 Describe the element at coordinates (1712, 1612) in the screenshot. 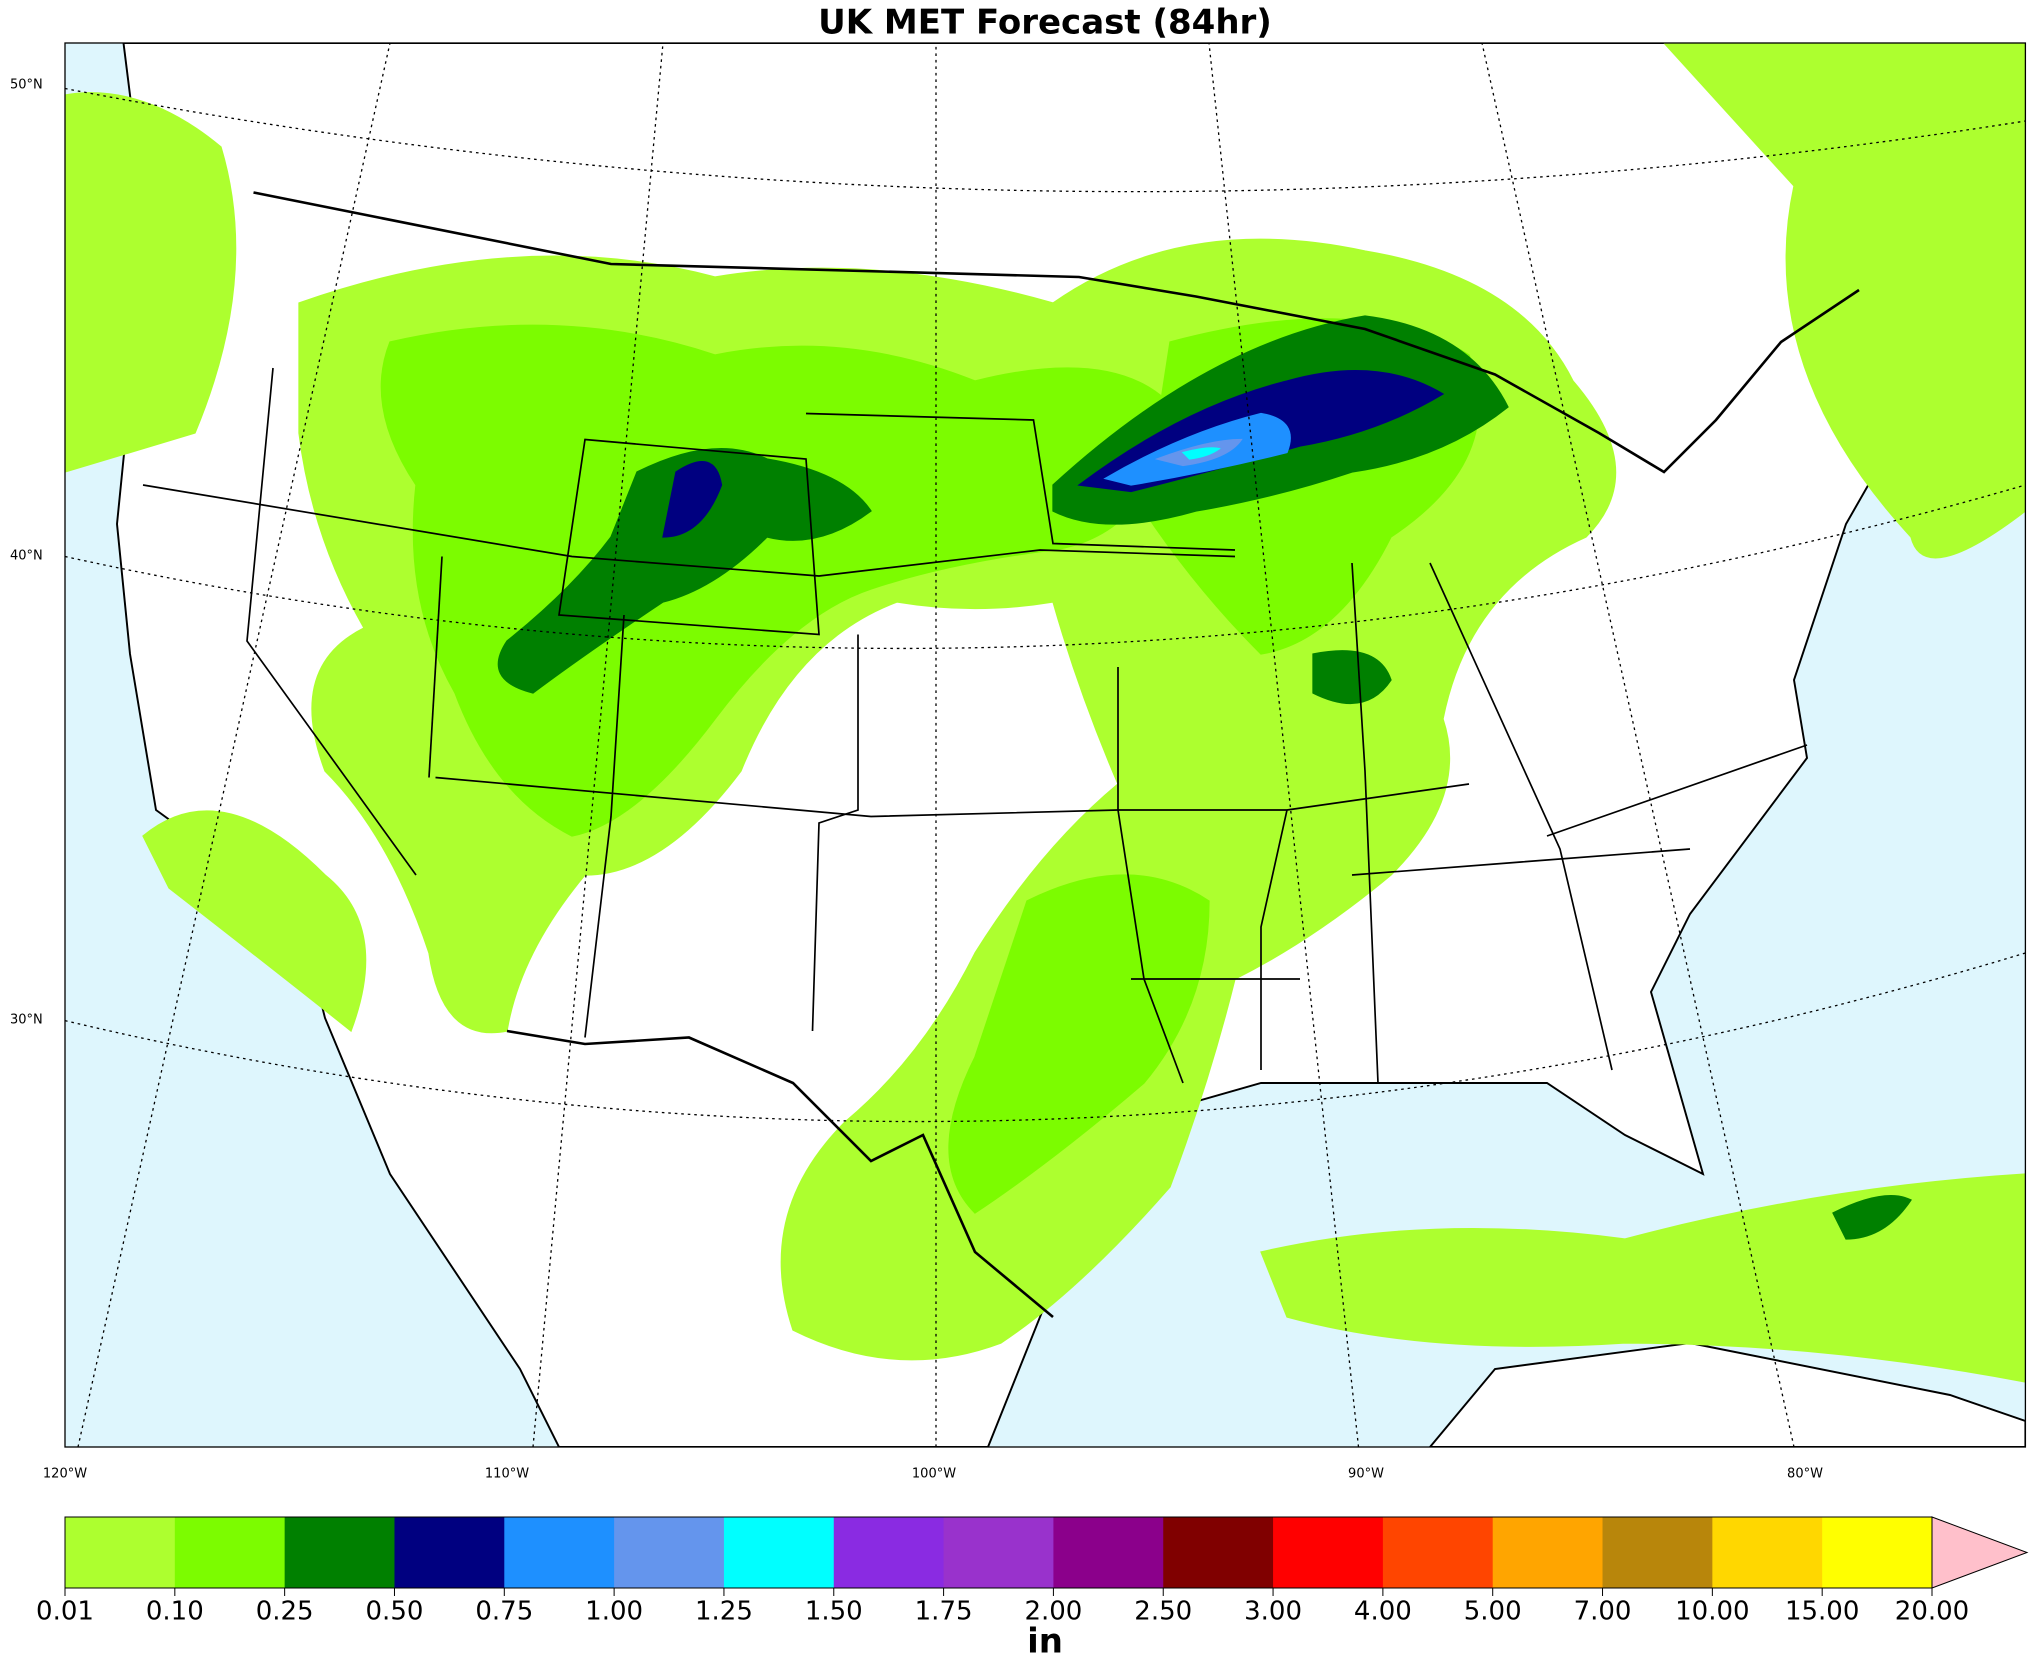

I see `colorbar-tick-label: 10.00` at that location.